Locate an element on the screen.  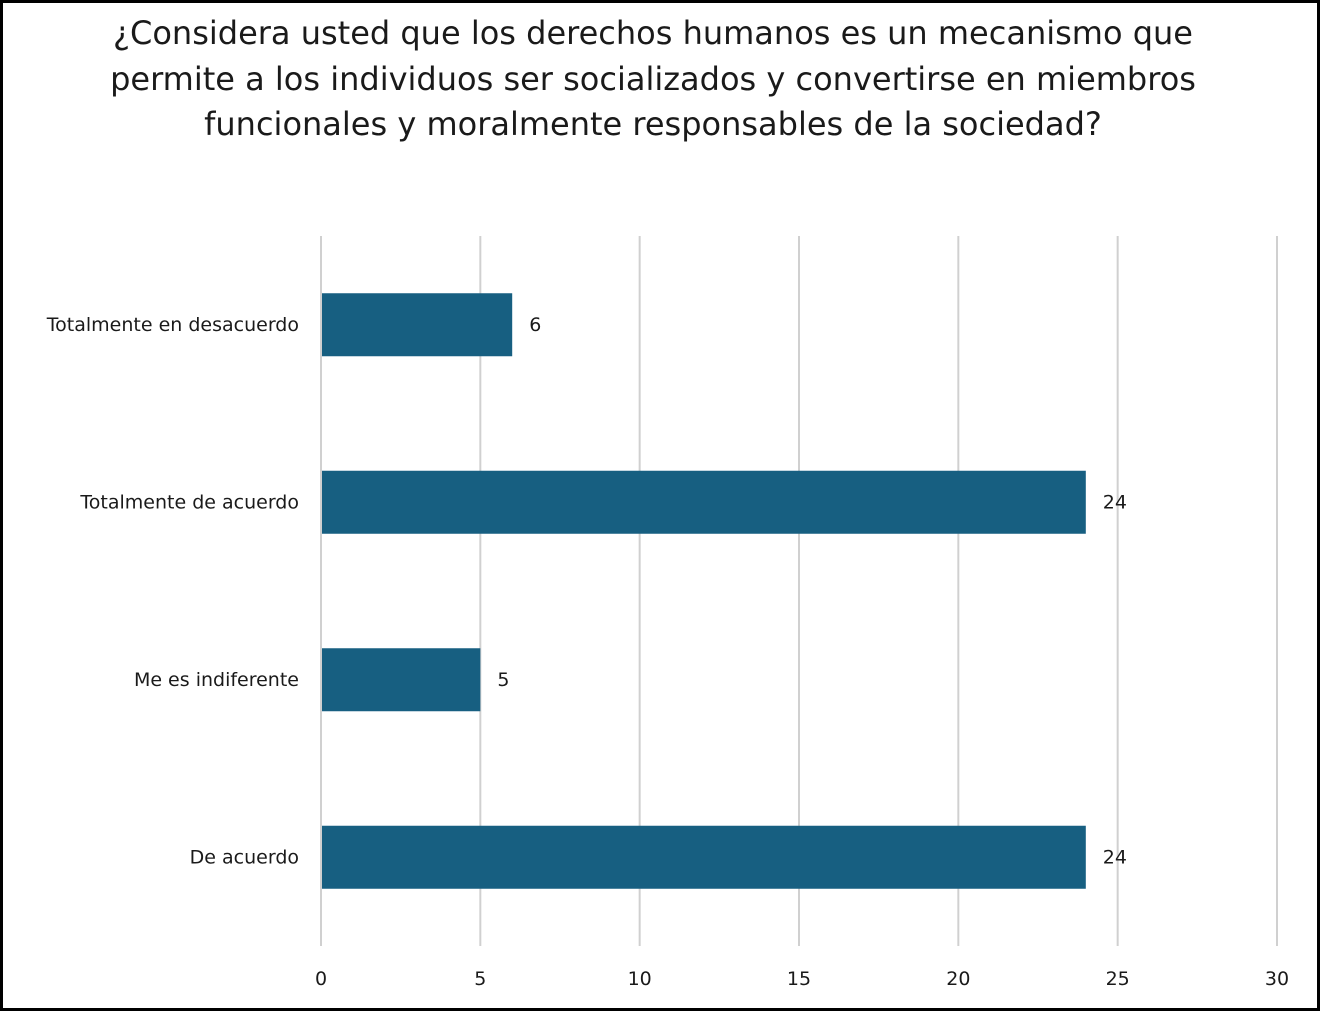
data-label-0: 6 is located at coordinates (535, 325).